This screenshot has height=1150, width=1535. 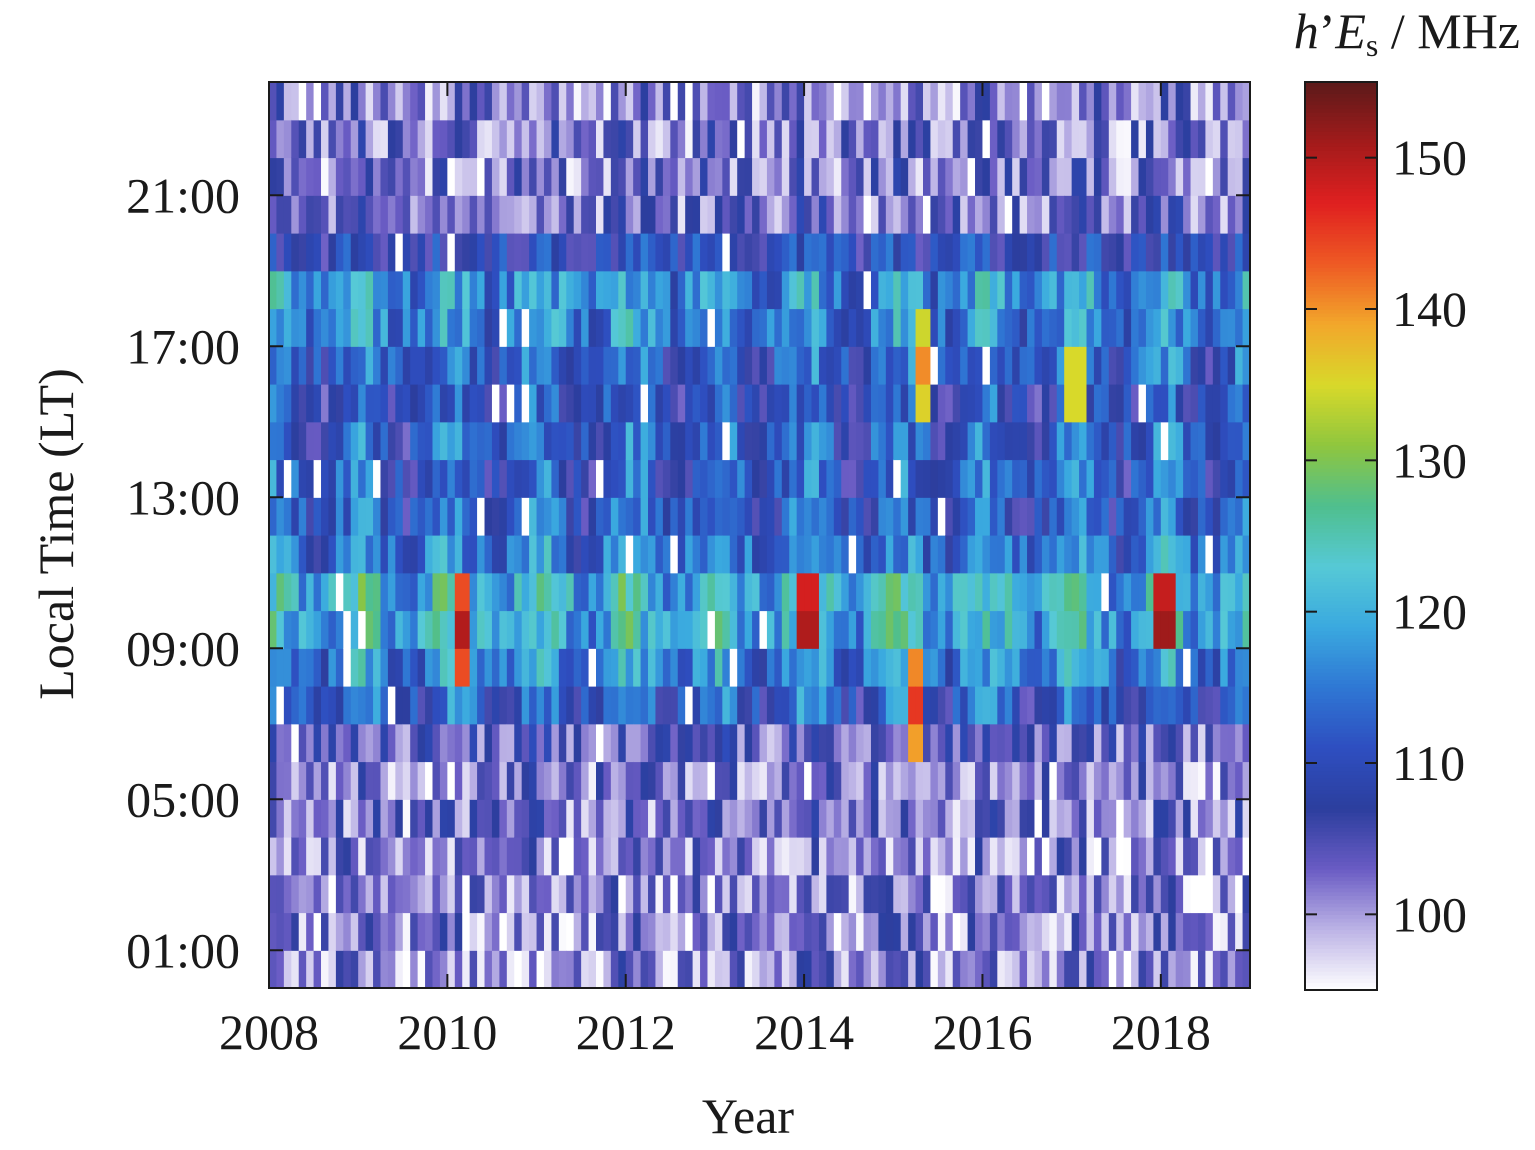 I want to click on x-tick-label: 2010, so click(x=447, y=1032).